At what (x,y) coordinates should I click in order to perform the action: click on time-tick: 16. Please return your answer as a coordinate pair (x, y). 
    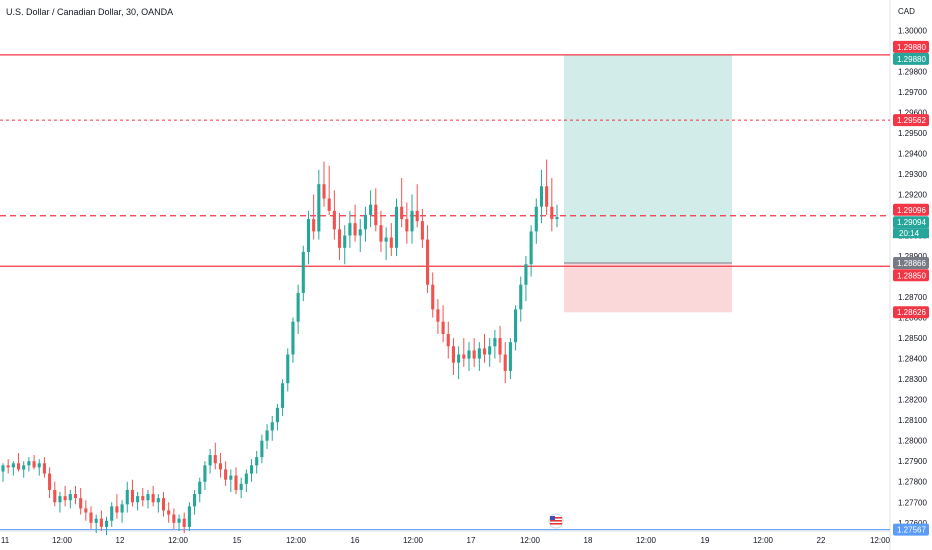
    Looking at the image, I should click on (355, 540).